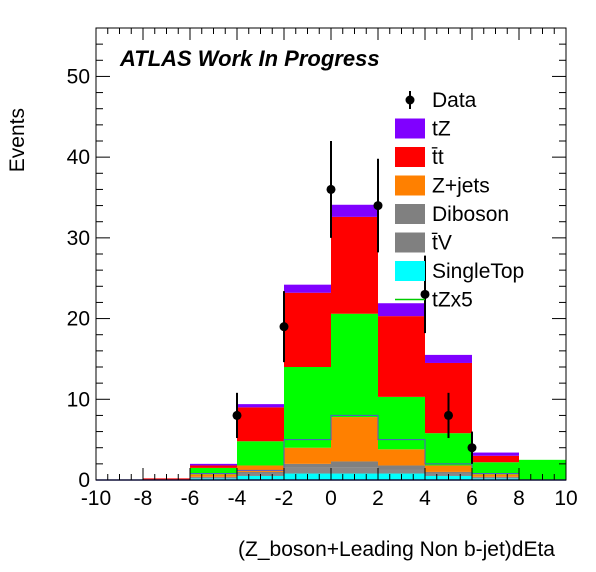 This screenshot has width=596, height=572. What do you see at coordinates (472, 498) in the screenshot?
I see `x-tick-label: 6` at bounding box center [472, 498].